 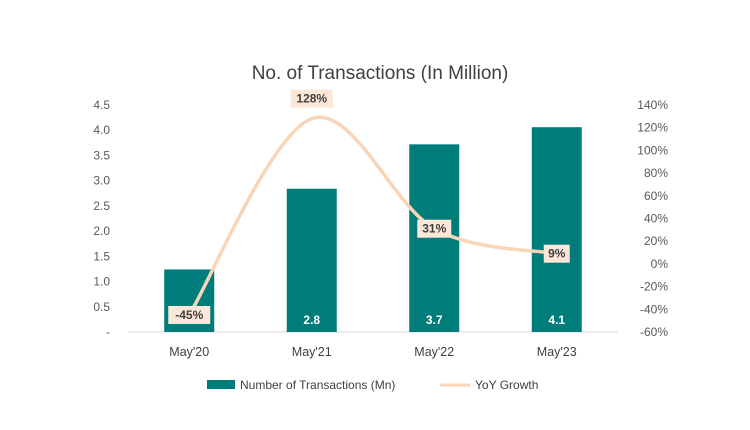 What do you see at coordinates (312, 352) in the screenshot?
I see `category-label: May'21` at bounding box center [312, 352].